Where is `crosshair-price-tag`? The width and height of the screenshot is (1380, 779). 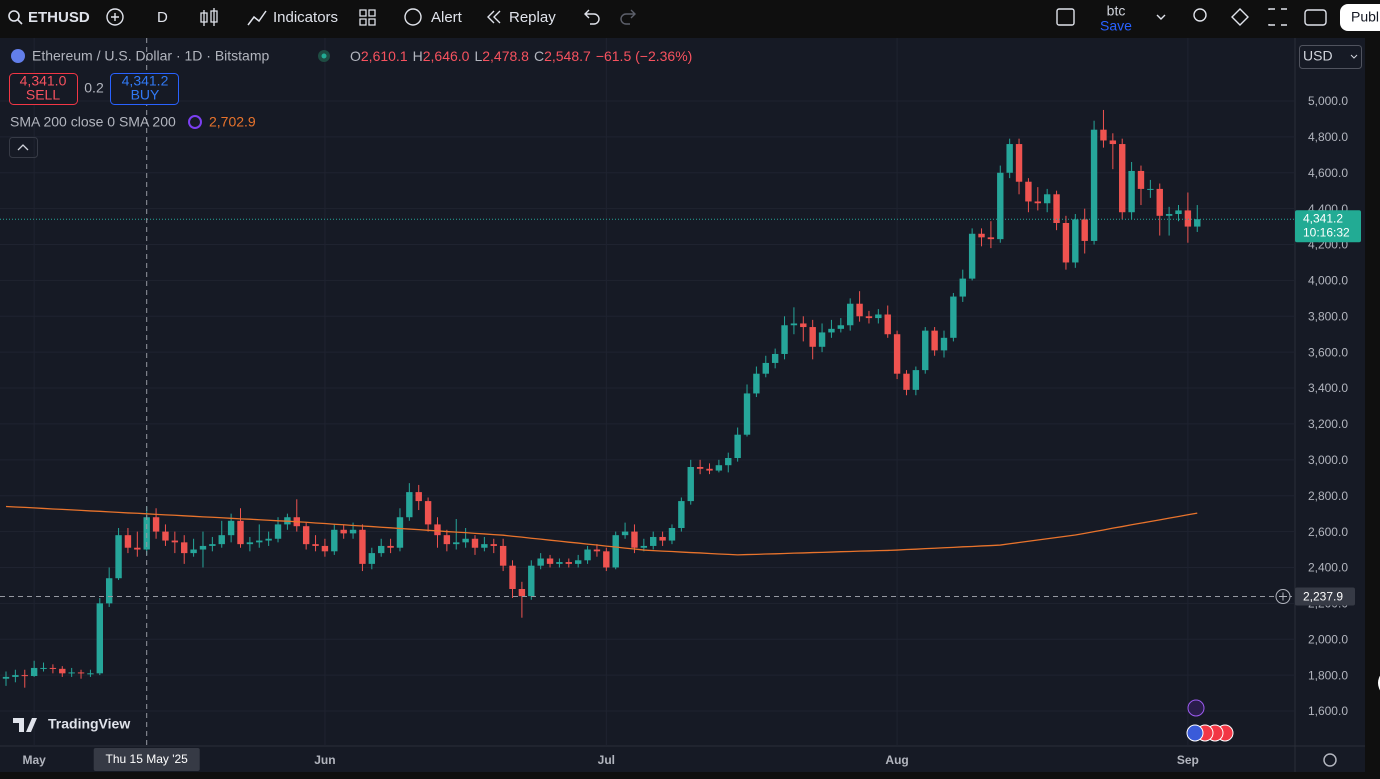 crosshair-price-tag is located at coordinates (1325, 596).